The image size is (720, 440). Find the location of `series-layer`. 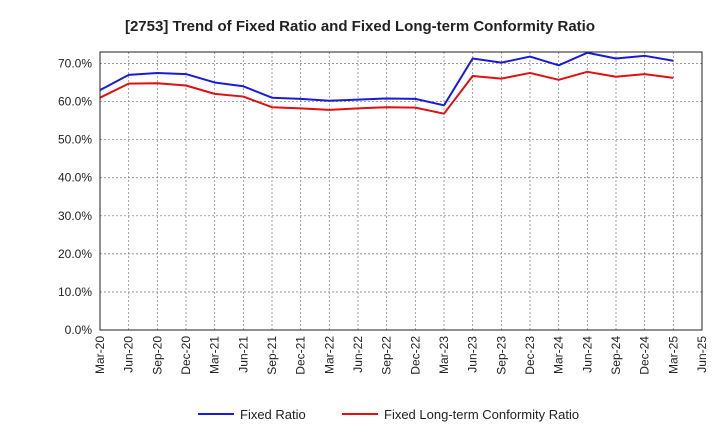

series-layer is located at coordinates (386, 83).